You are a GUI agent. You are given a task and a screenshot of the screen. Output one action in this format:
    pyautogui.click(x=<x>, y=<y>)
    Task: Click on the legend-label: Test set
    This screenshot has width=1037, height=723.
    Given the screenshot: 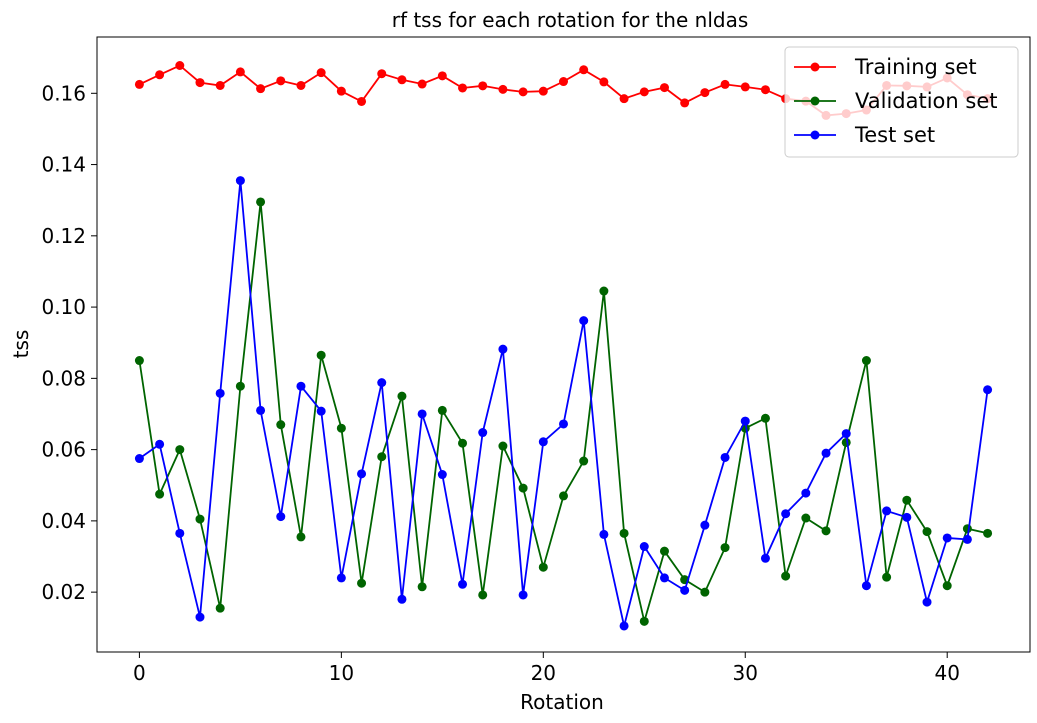 What is the action you would take?
    pyautogui.click(x=894, y=135)
    